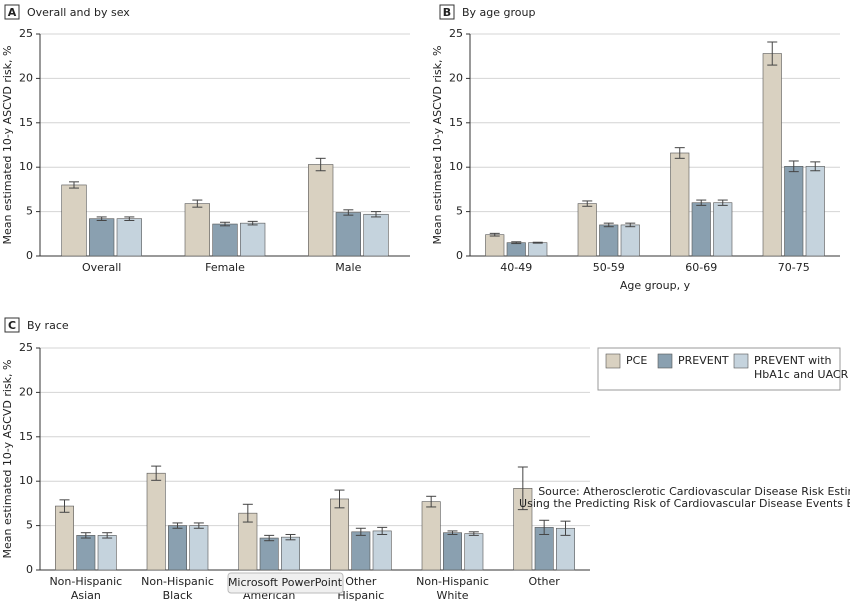  What do you see at coordinates (801, 367) in the screenshot?
I see `legend-label: PREVENT with HbA1c and UACR` at bounding box center [801, 367].